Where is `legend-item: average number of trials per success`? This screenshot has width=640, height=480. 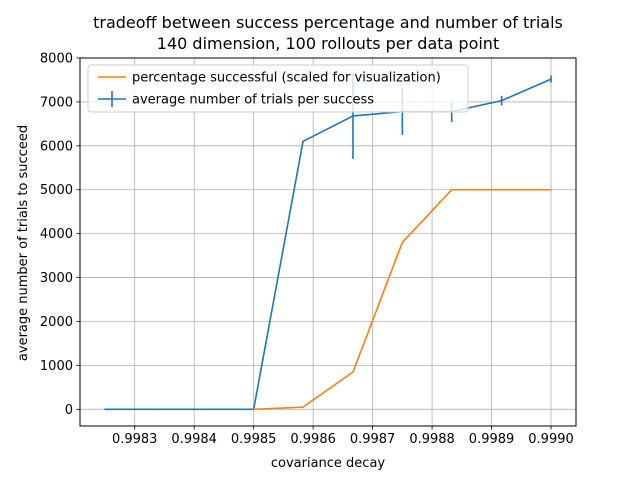 legend-item: average number of trials per success is located at coordinates (236, 99).